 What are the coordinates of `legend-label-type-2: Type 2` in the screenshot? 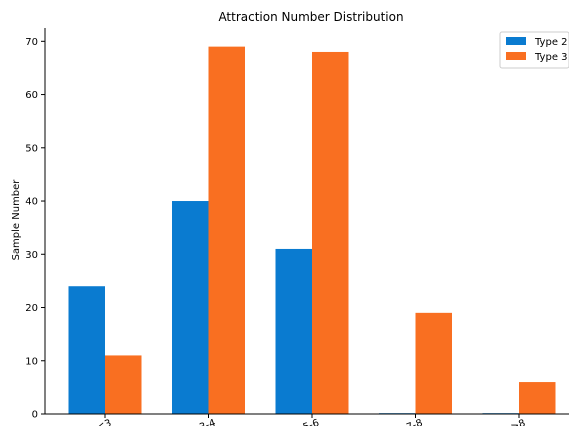 It's located at (551, 42).